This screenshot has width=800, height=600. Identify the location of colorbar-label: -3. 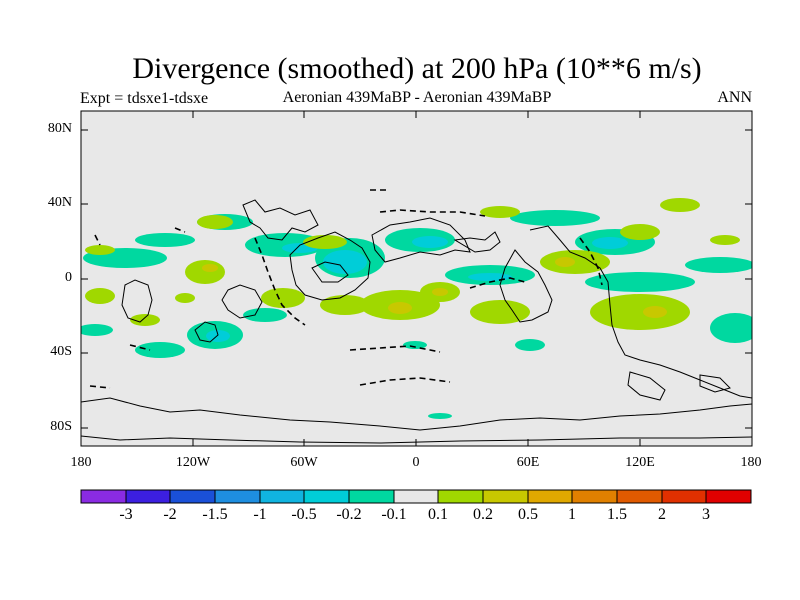
(126, 514).